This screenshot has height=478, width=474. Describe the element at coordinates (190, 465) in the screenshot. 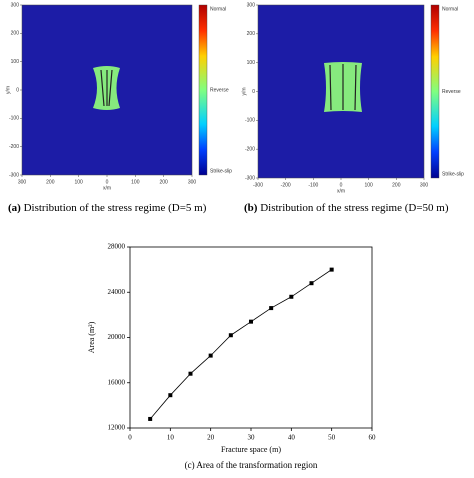

I see `figure-label: (c)` at that location.